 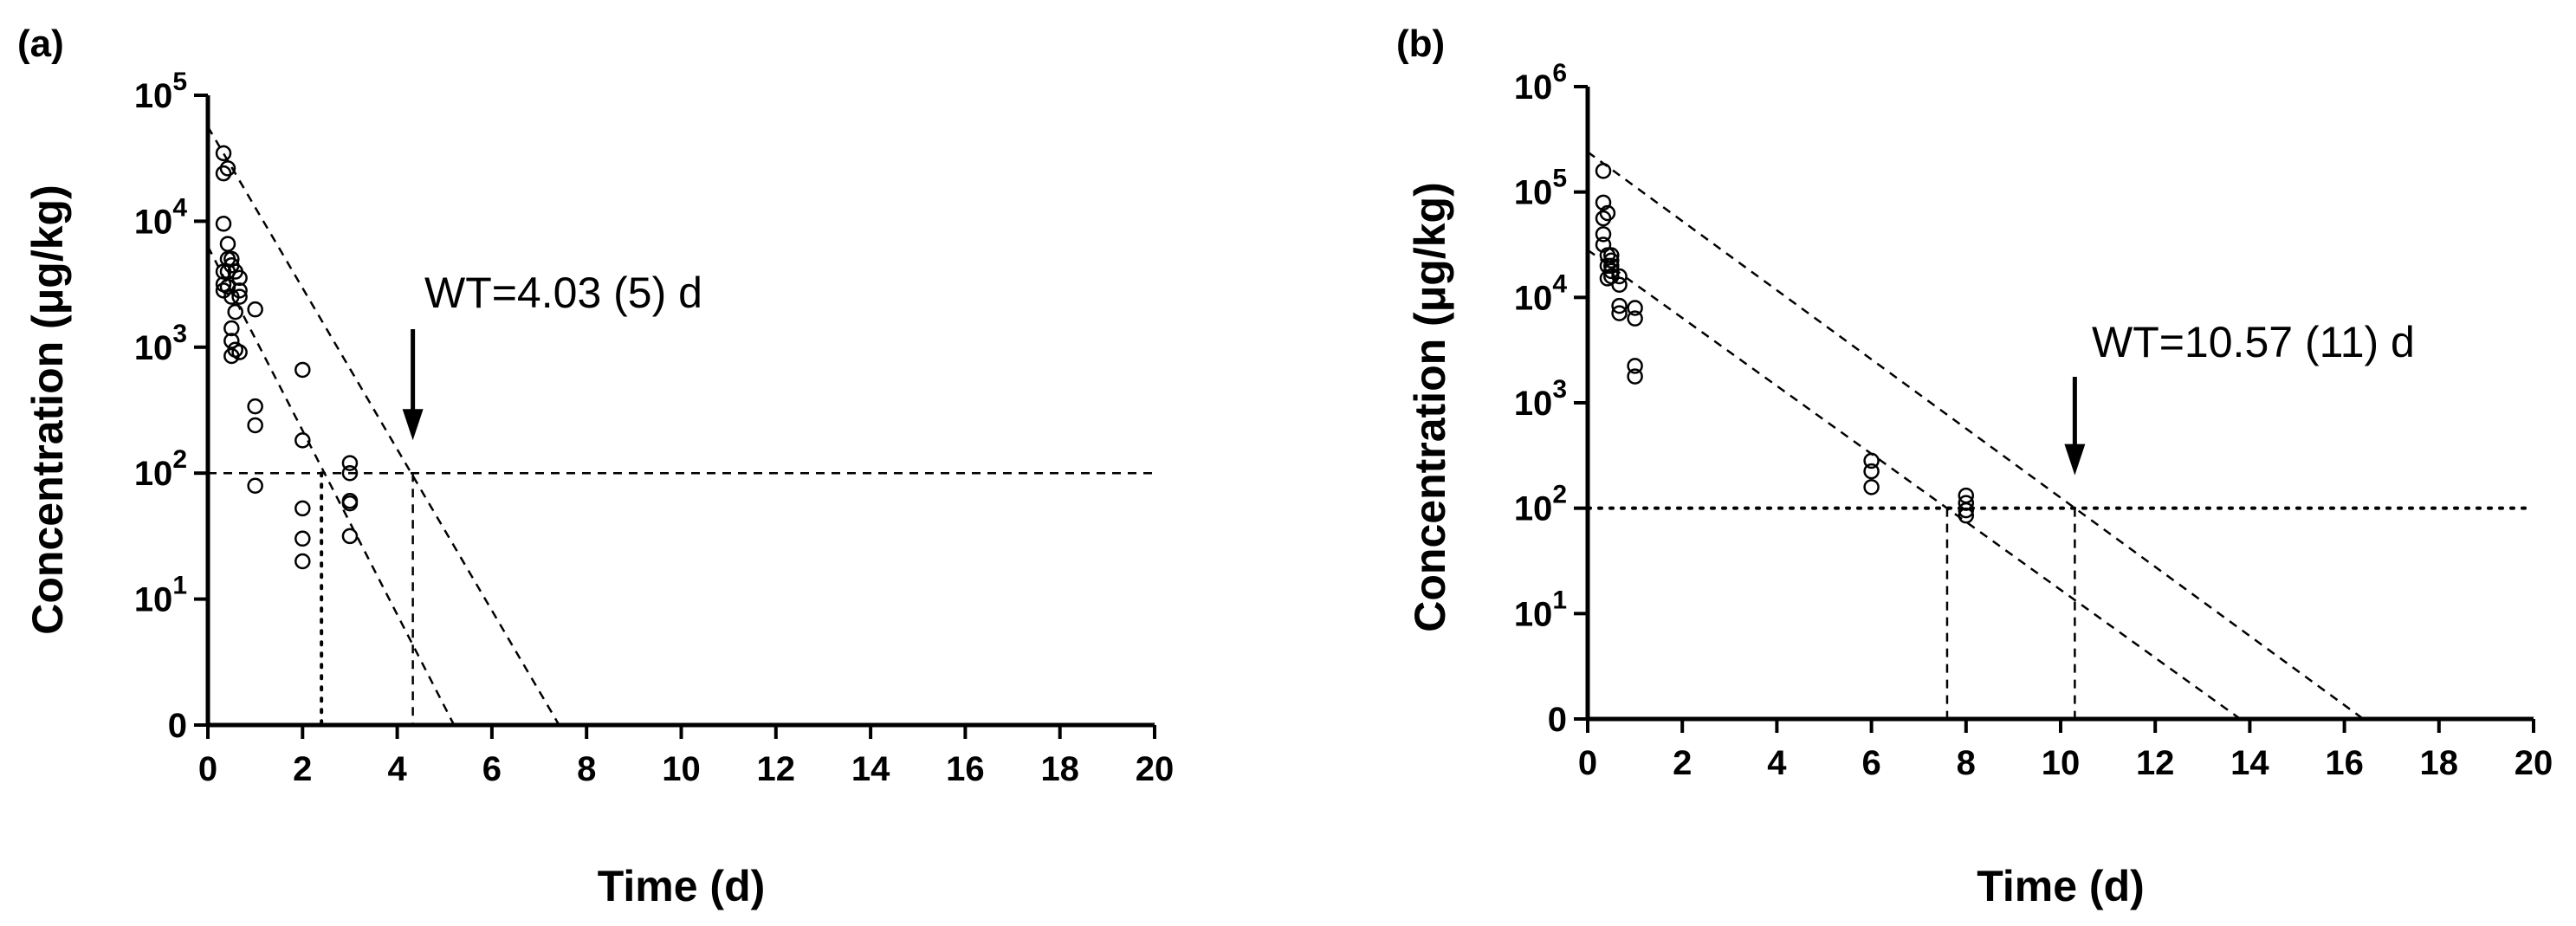 I want to click on y-tick-label: 10², so click(x=1540, y=504).